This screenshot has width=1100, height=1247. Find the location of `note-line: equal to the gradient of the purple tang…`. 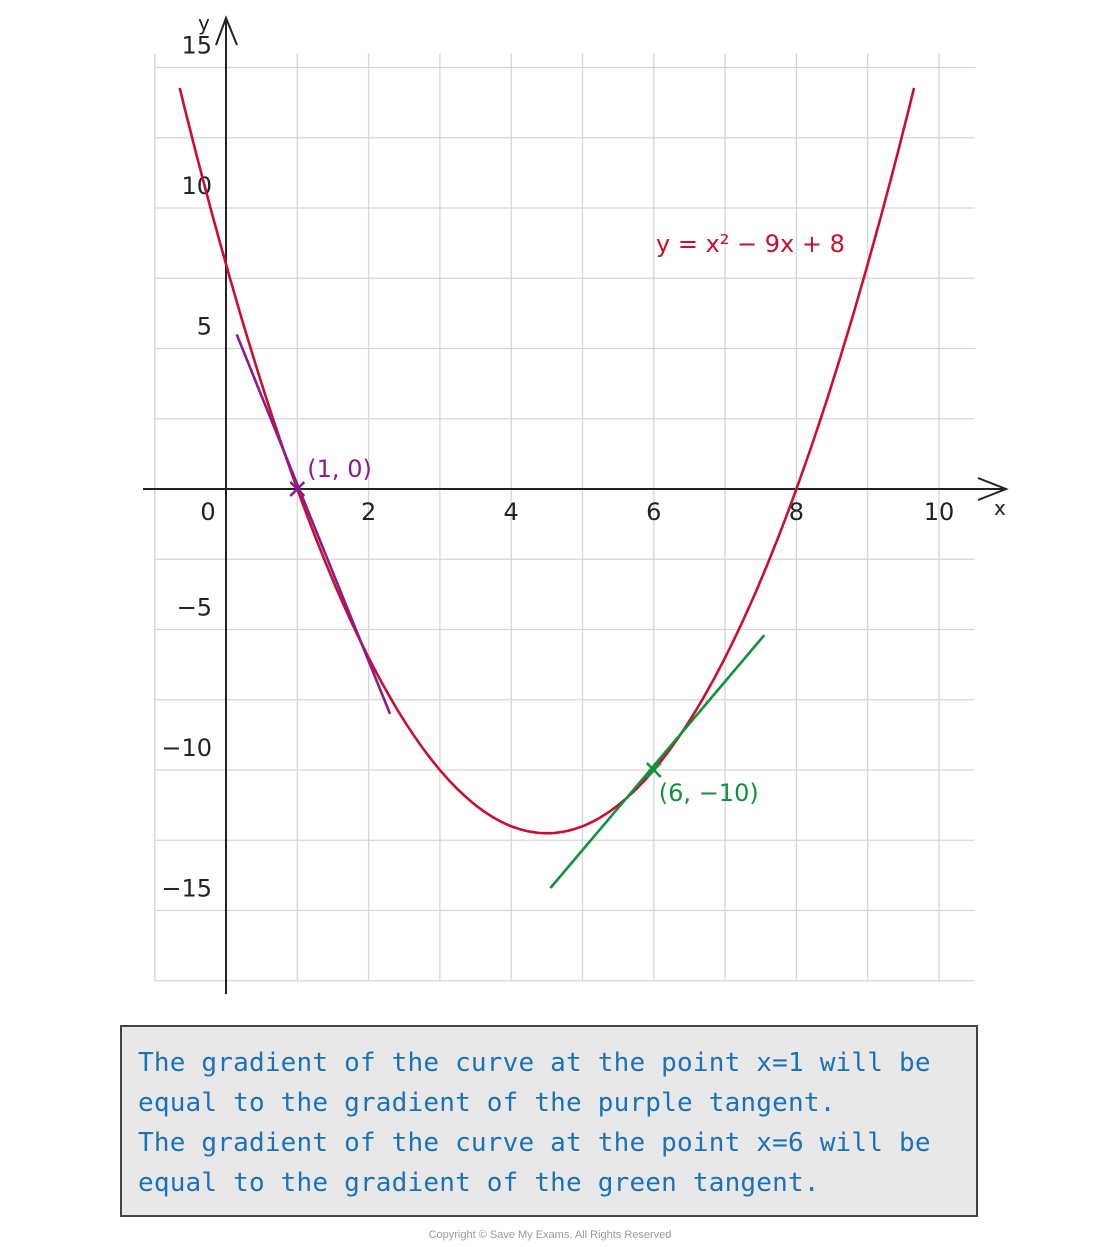

note-line: equal to the gradient of the purple tang… is located at coordinates (487, 1103).